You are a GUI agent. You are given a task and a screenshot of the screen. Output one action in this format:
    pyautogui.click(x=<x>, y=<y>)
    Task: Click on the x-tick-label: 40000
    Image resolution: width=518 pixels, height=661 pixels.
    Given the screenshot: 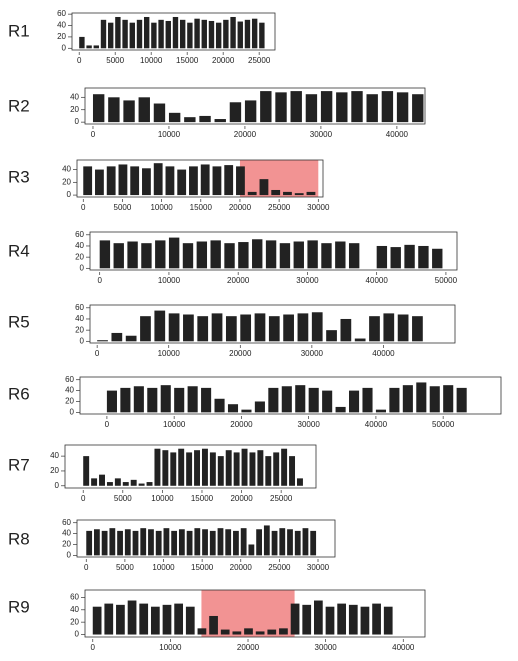 What is the action you would take?
    pyautogui.click(x=383, y=353)
    